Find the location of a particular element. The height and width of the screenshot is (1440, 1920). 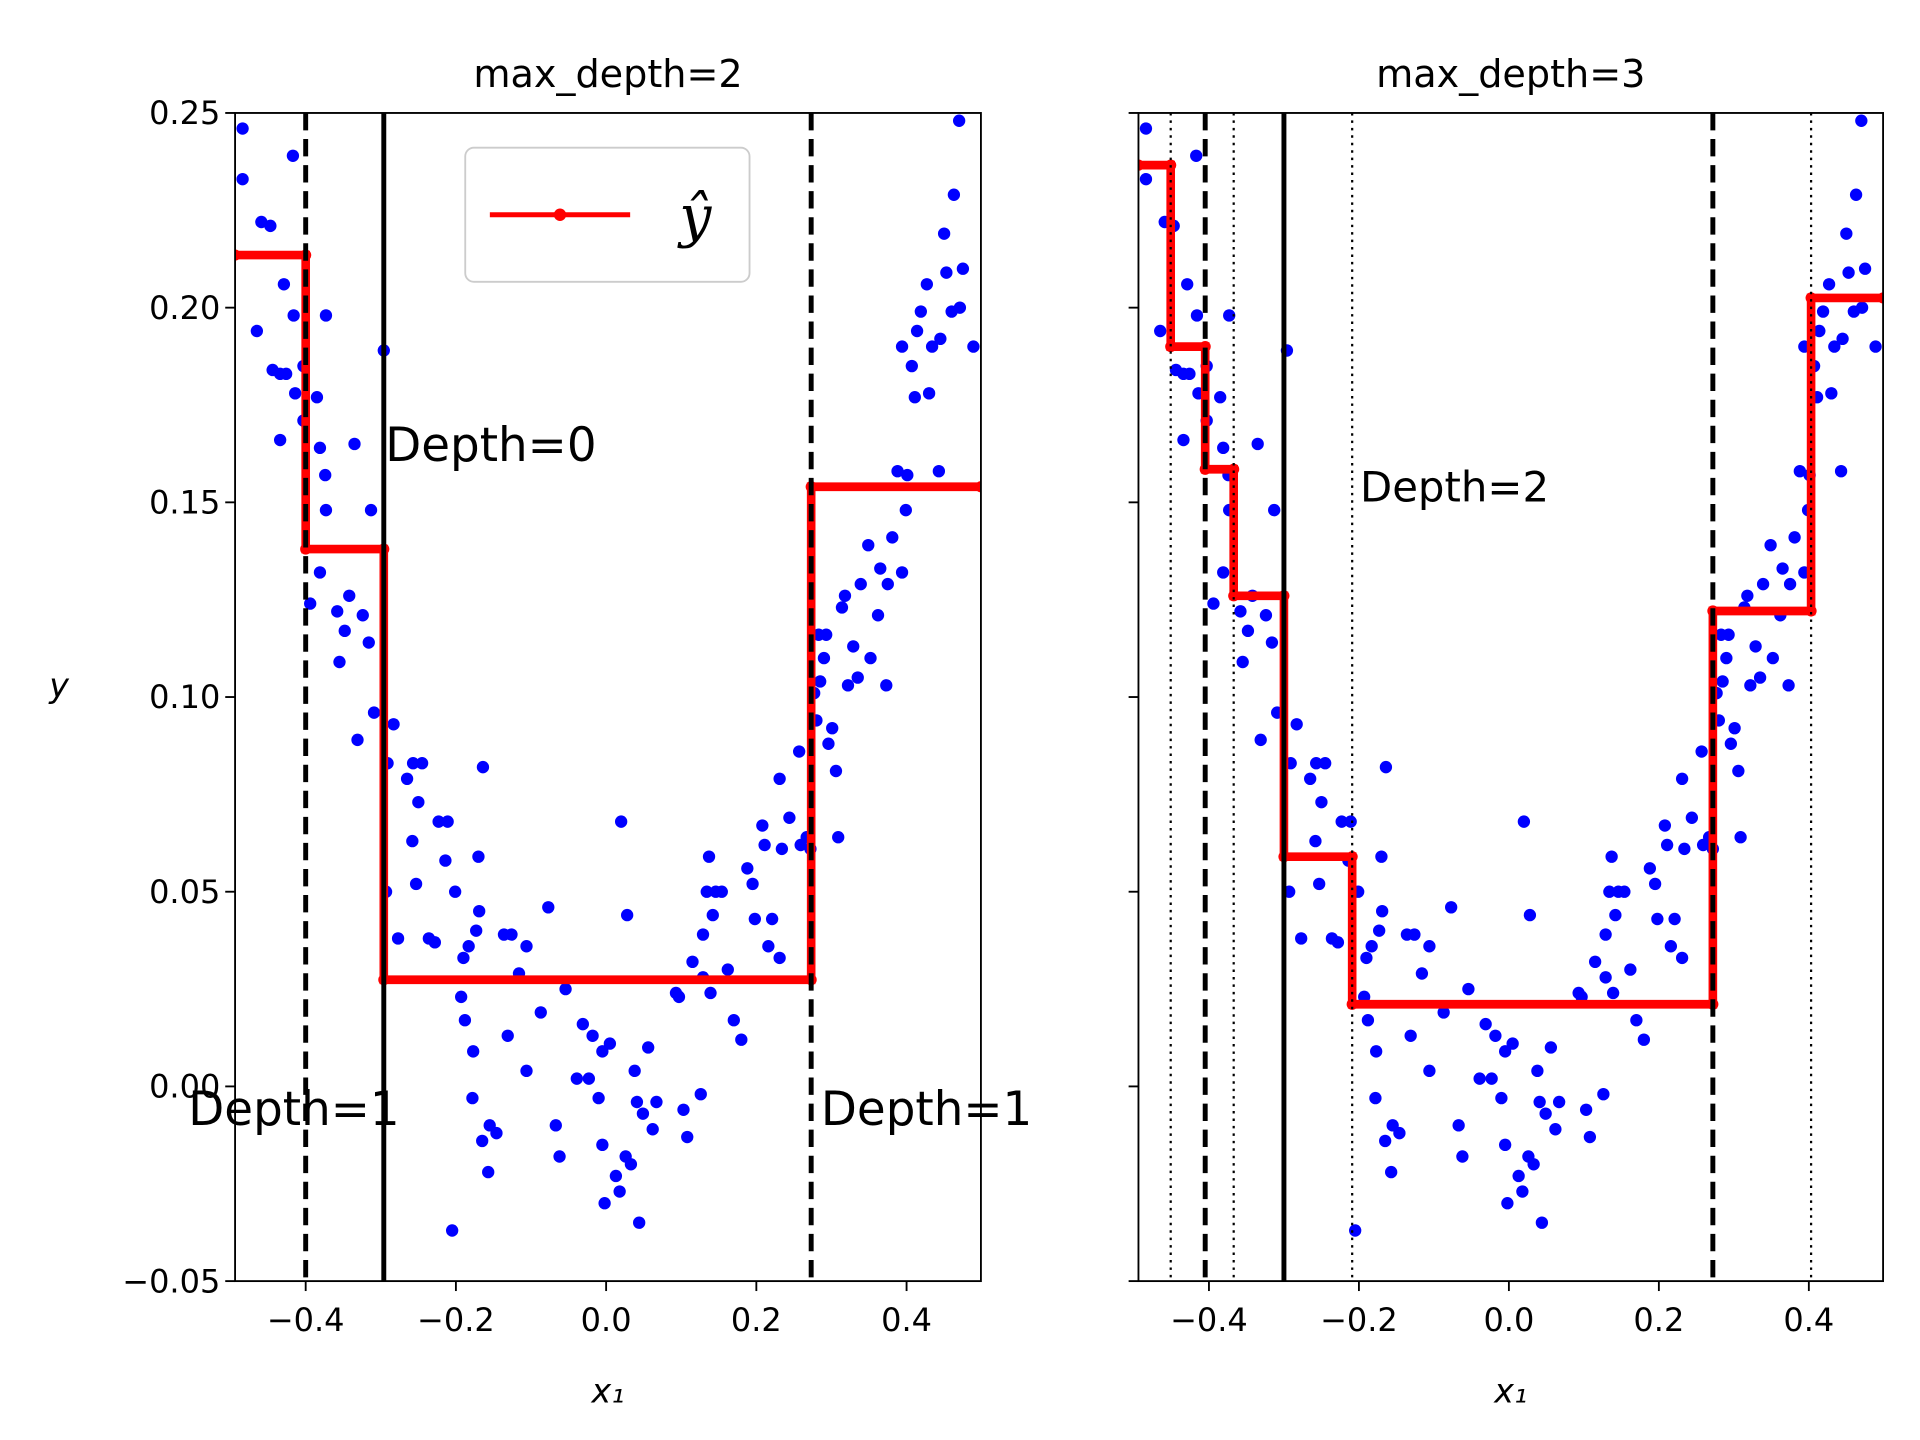

annotation: Depth=2 is located at coordinates (1454, 486).